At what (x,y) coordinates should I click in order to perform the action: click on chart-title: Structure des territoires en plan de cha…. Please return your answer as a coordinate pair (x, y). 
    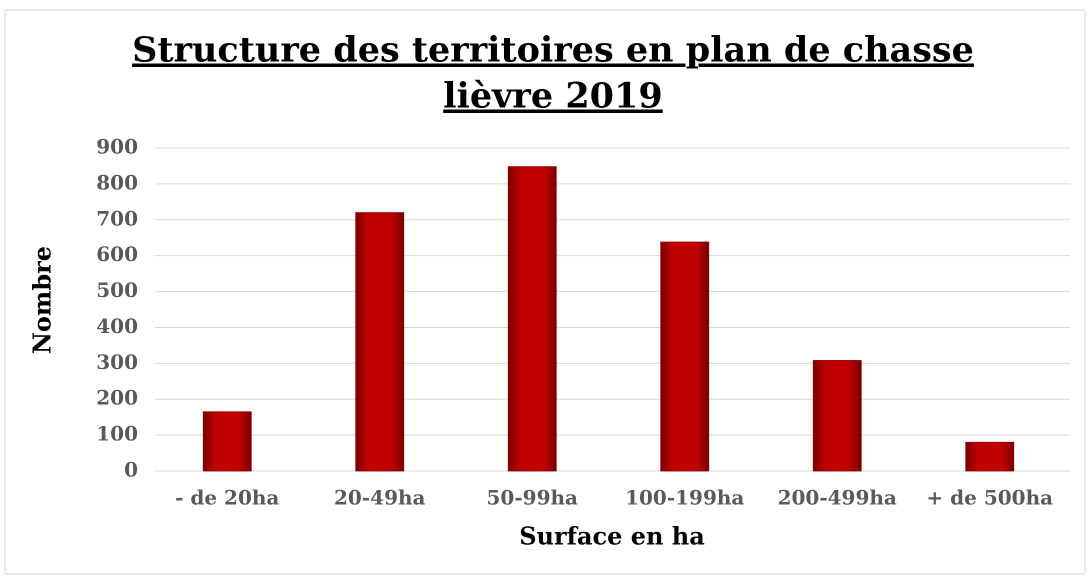
    Looking at the image, I should click on (553, 50).